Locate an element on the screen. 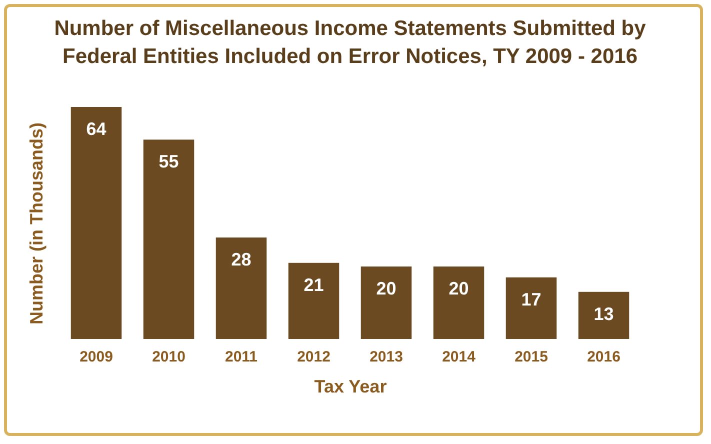 The image size is (711, 444). data-label: 64 is located at coordinates (96, 129).